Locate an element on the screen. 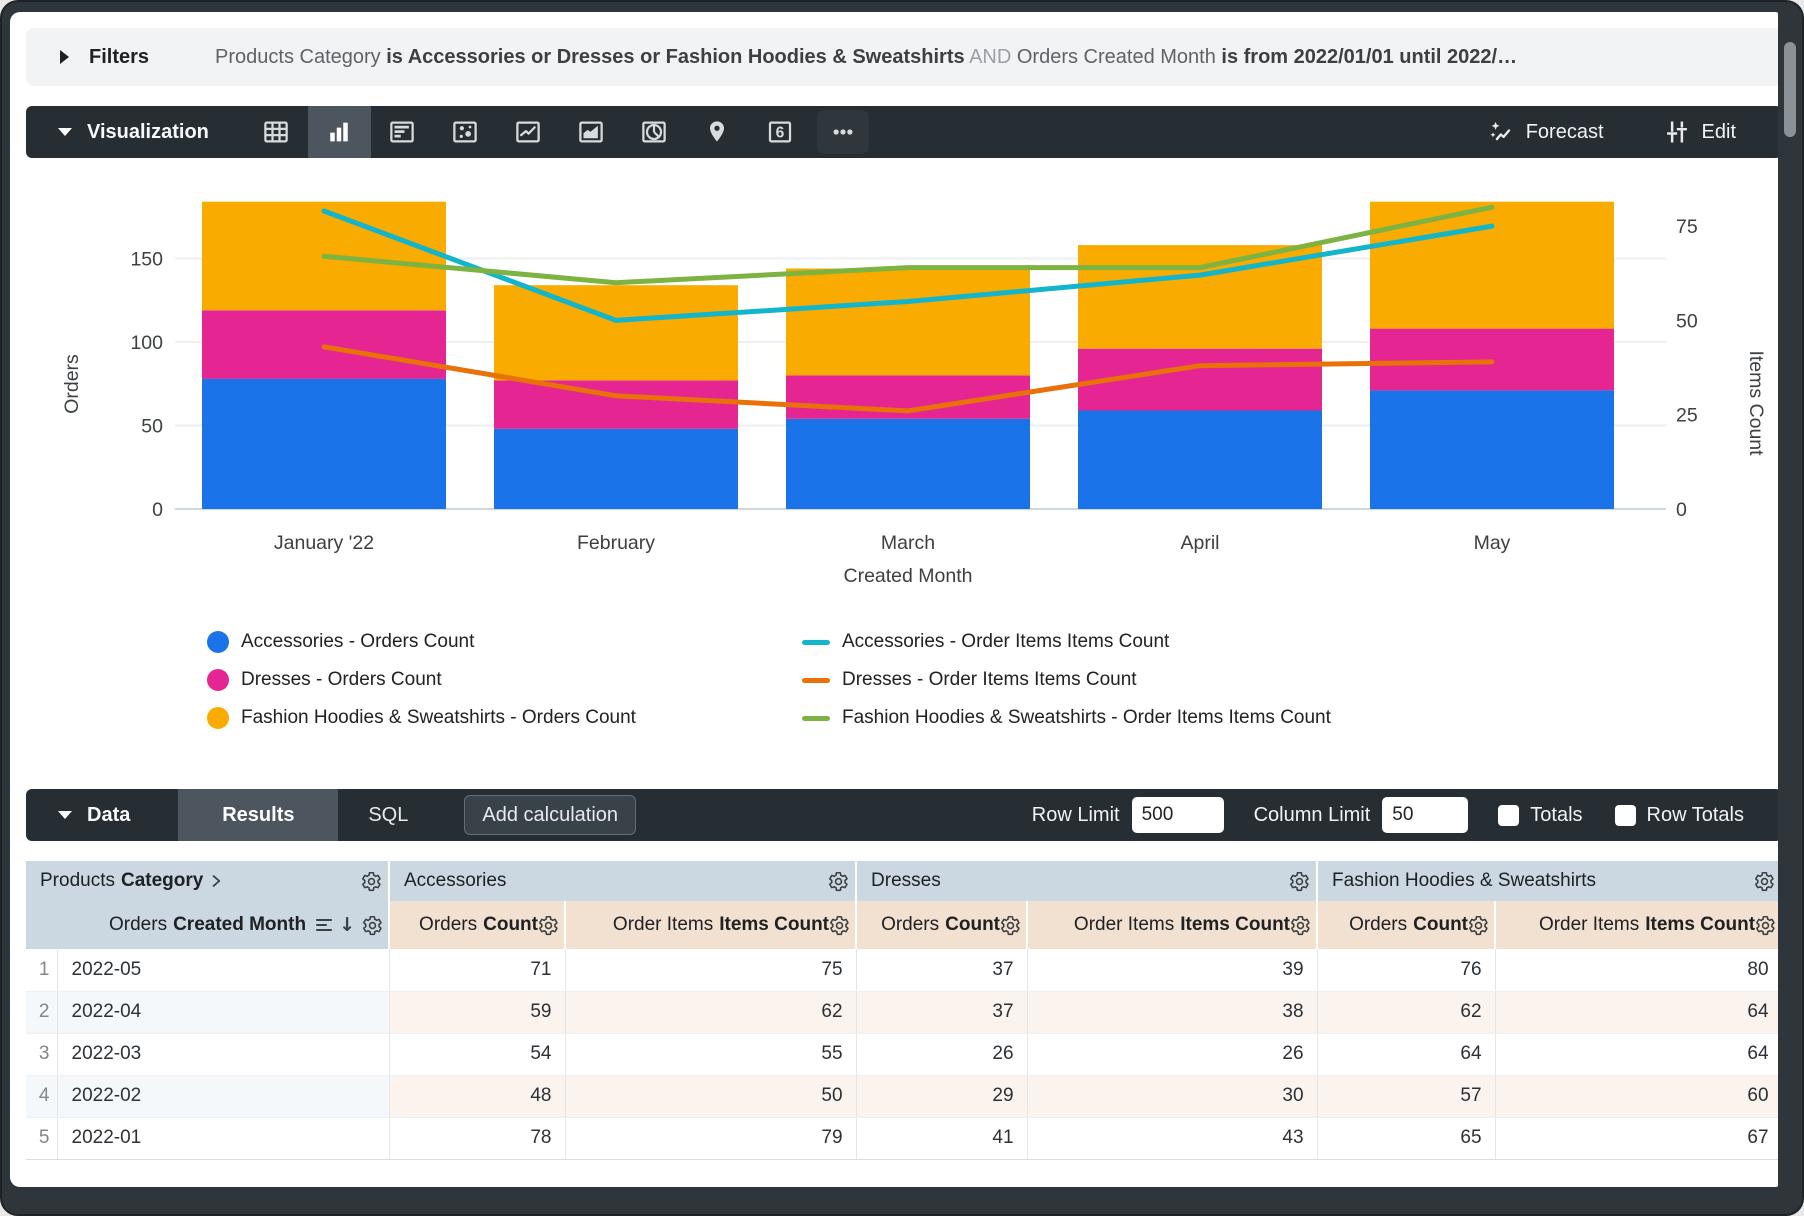 The width and height of the screenshot is (1804, 1216). measure-cell: 55 is located at coordinates (711, 1054).